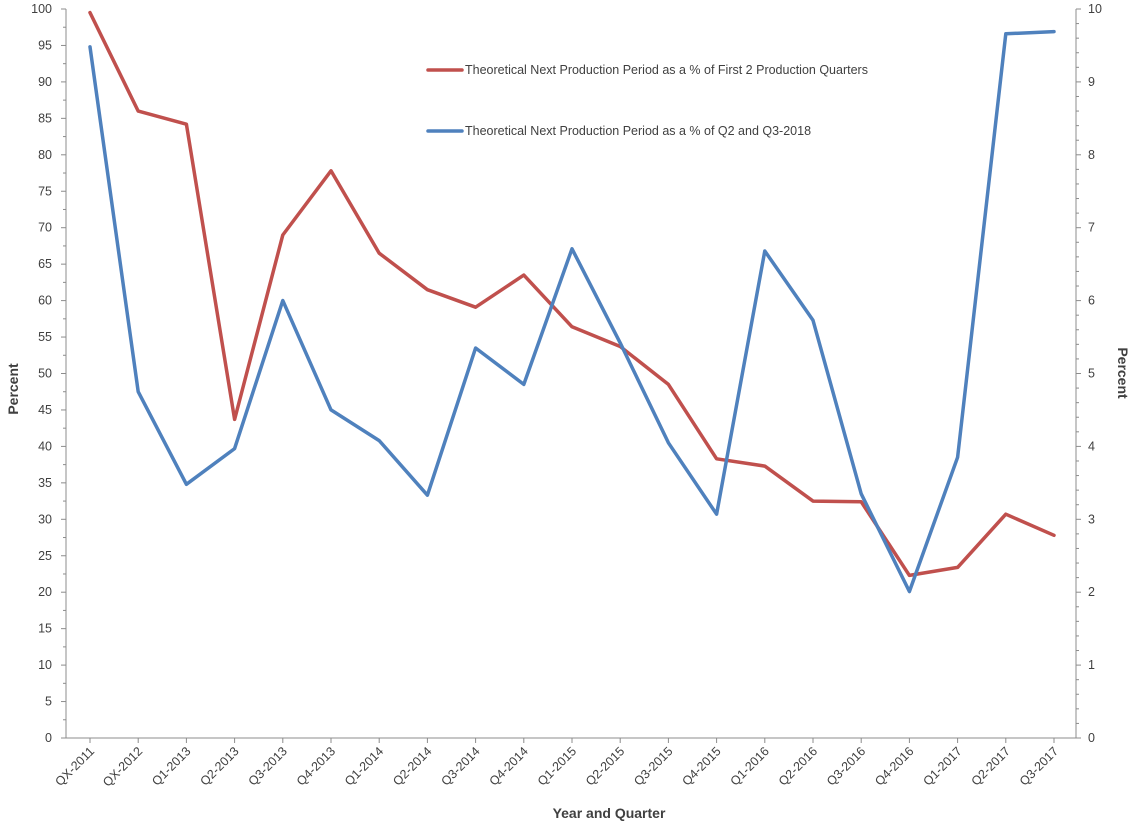  I want to click on left-y-tick-label: 55, so click(45, 337).